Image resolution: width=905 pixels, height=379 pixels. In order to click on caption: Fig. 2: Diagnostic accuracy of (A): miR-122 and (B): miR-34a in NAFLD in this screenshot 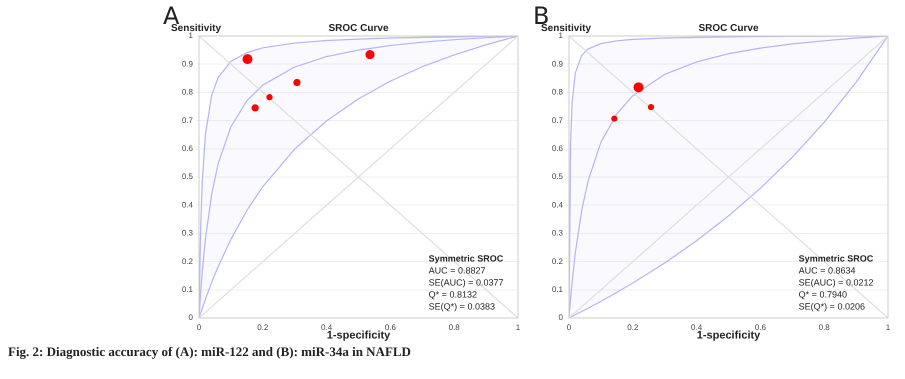, I will do `click(209, 352)`.